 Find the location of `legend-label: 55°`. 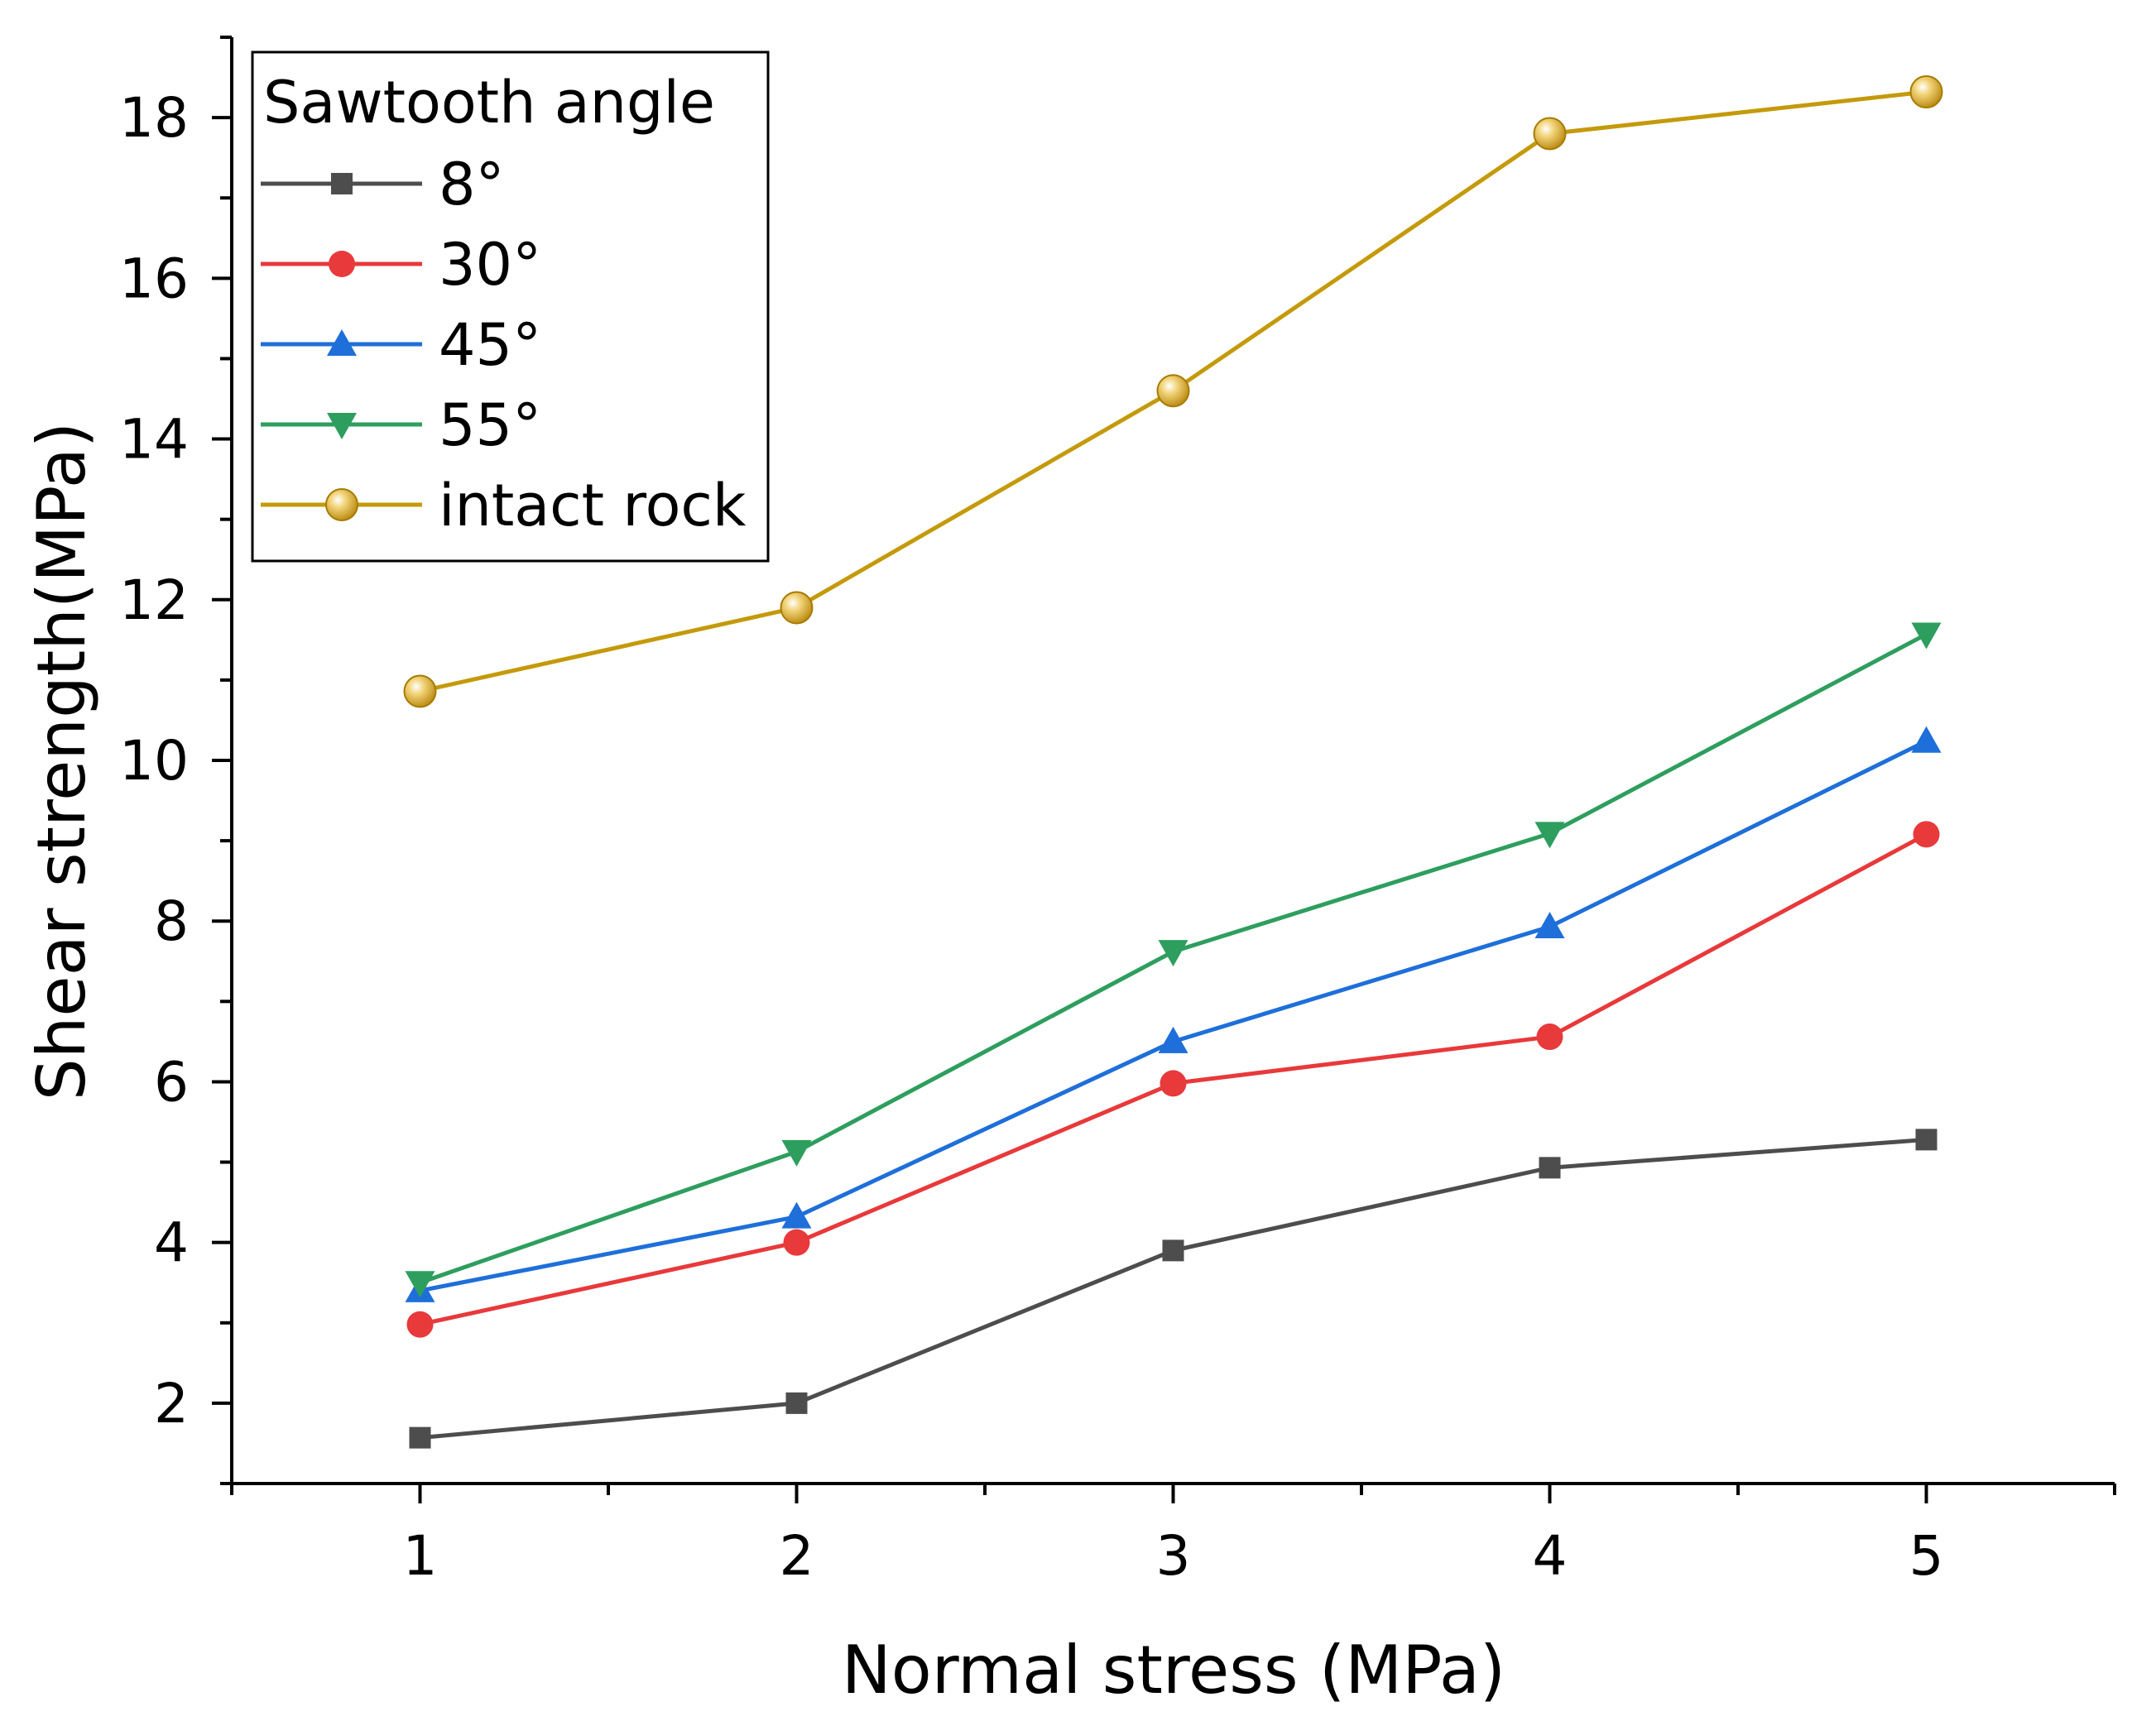

legend-label: 55° is located at coordinates (490, 425).